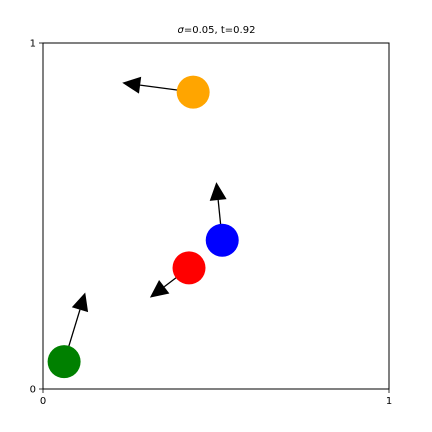  What do you see at coordinates (33, 390) in the screenshot?
I see `y-tick-label-0: 0` at bounding box center [33, 390].